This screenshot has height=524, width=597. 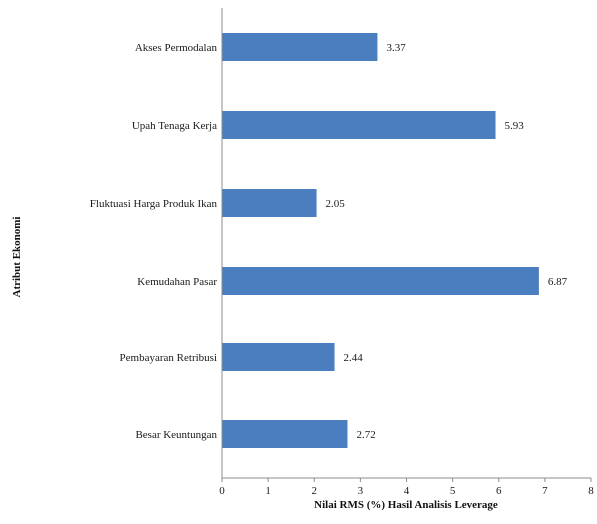 I want to click on x-tick-label: 6, so click(x=499, y=491).